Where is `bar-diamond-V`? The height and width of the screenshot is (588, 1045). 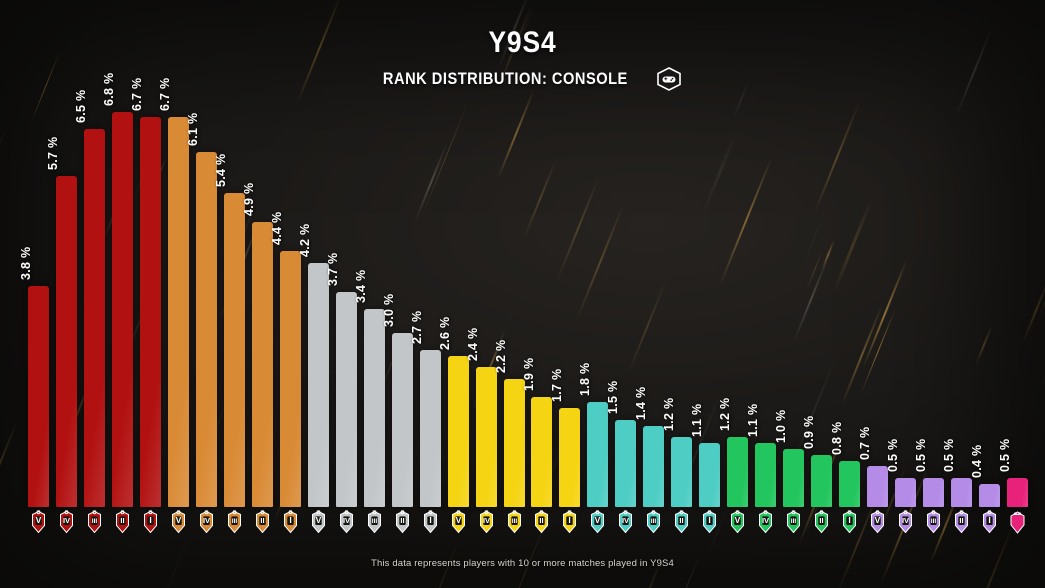
bar-diamond-V is located at coordinates (878, 486).